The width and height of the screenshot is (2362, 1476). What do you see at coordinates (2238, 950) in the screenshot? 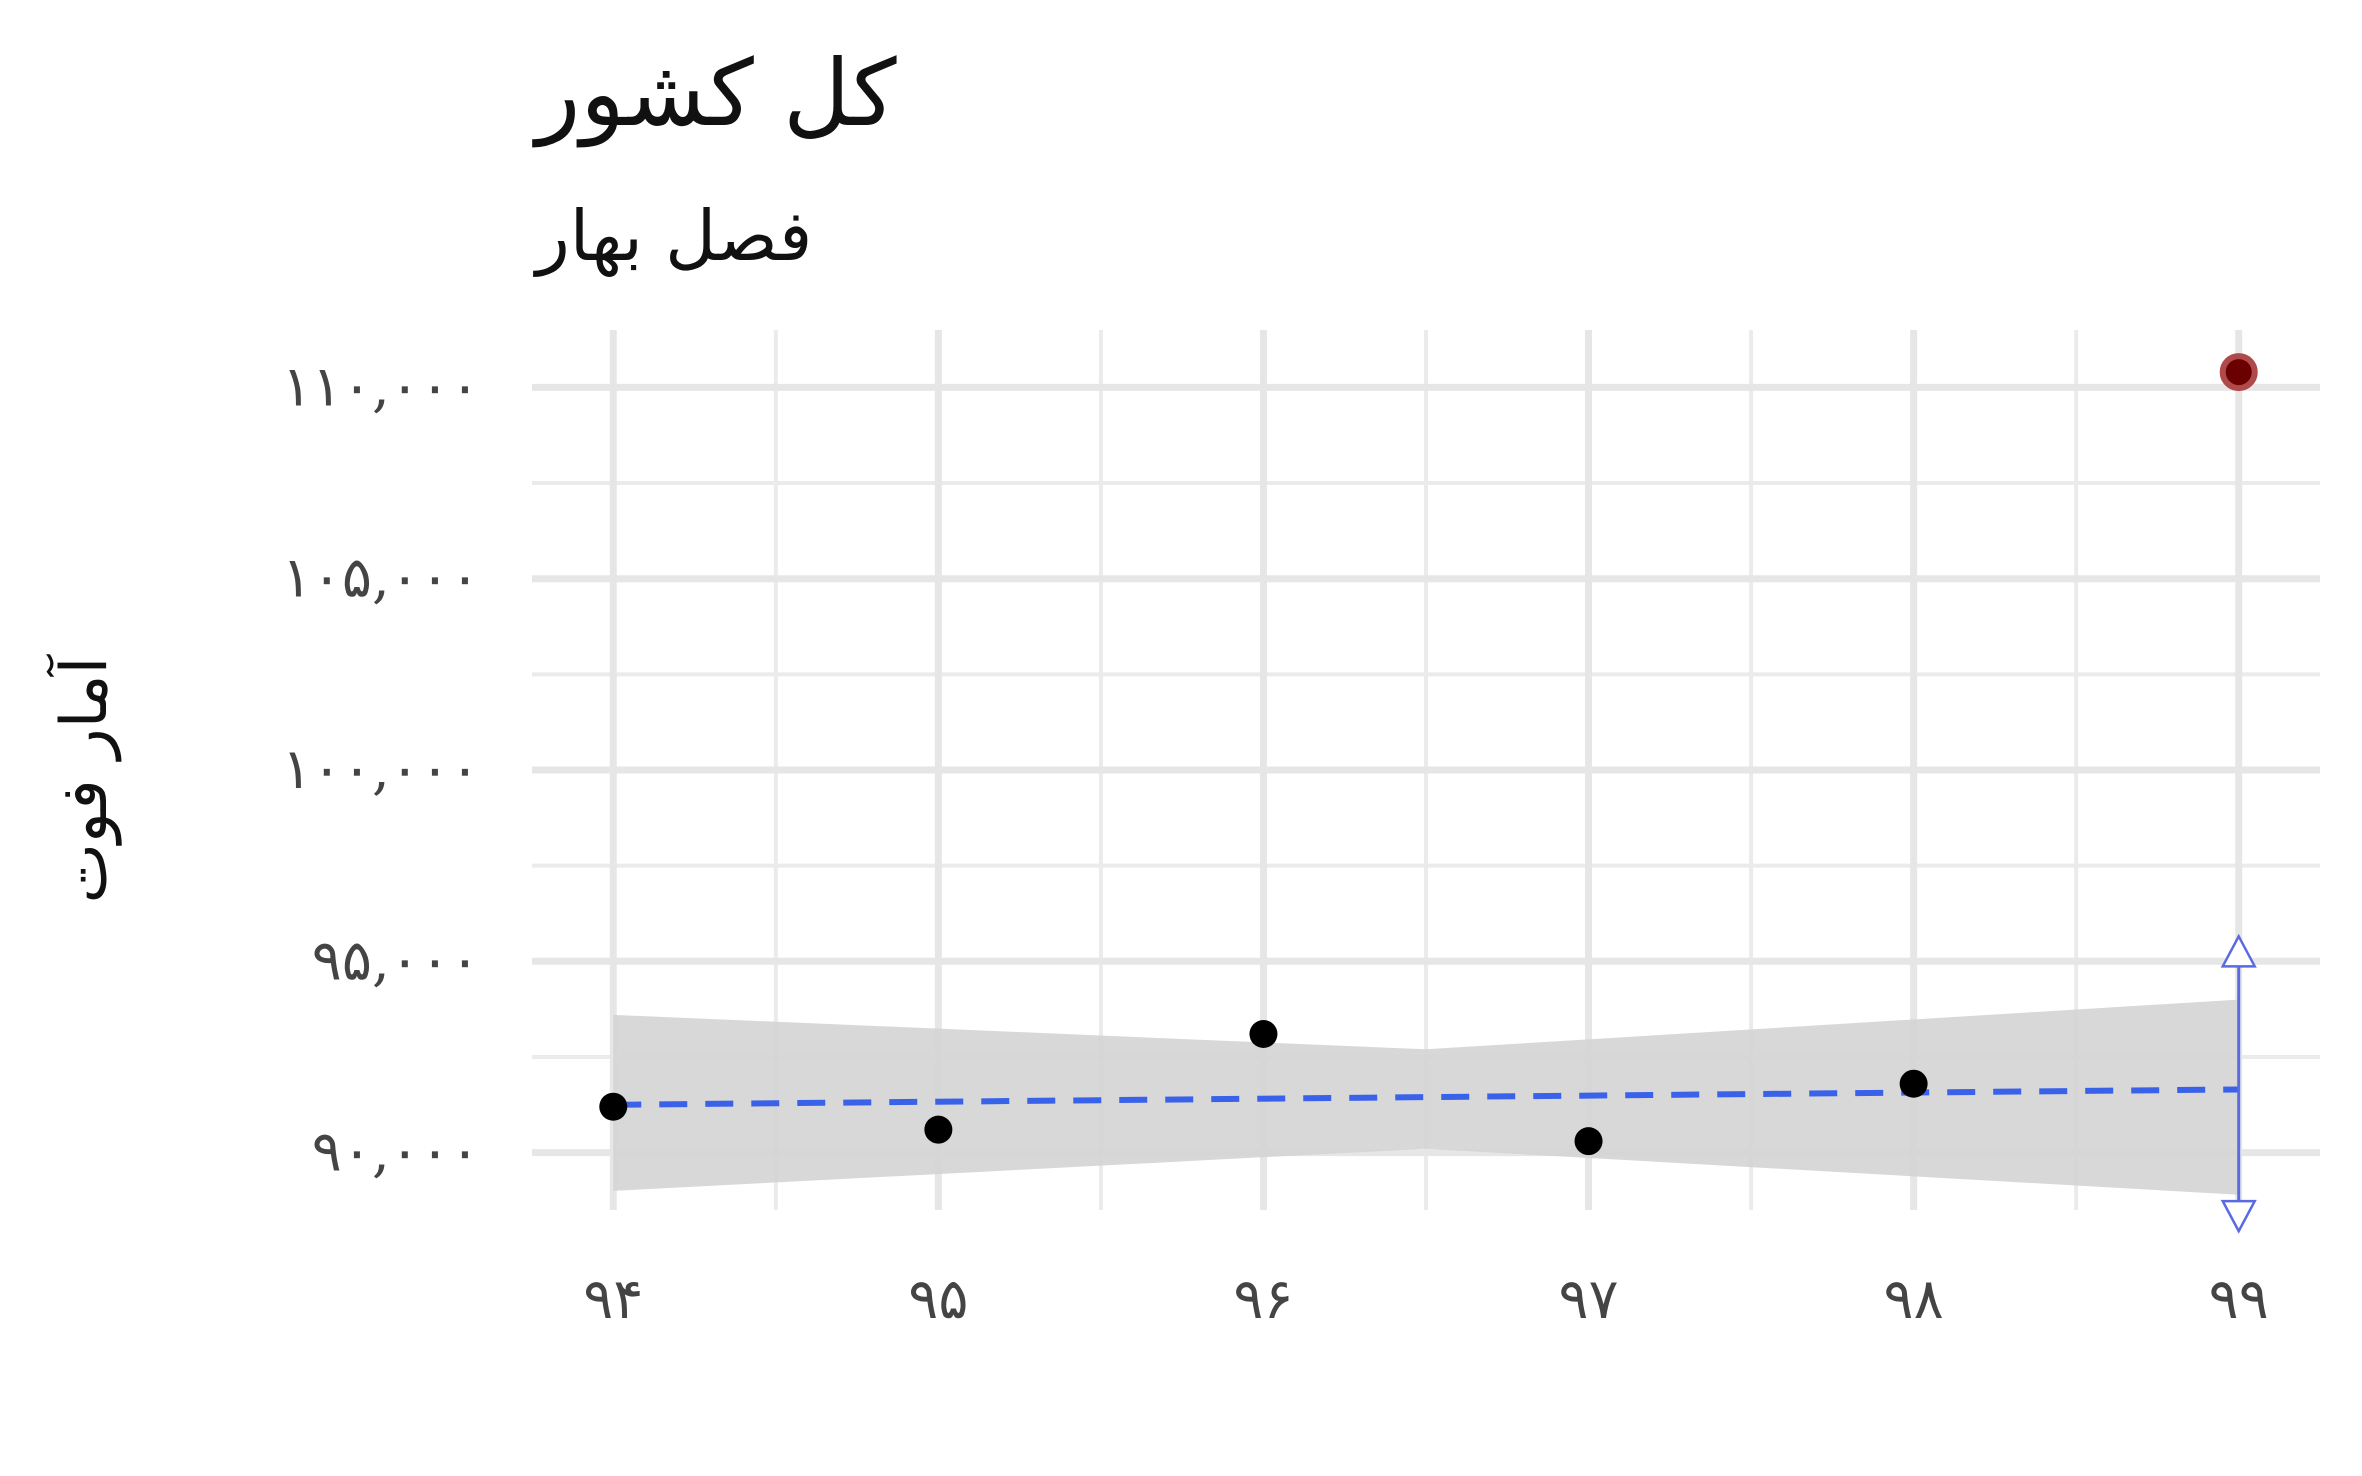
I see `prediction-interval-arrow-up` at bounding box center [2238, 950].